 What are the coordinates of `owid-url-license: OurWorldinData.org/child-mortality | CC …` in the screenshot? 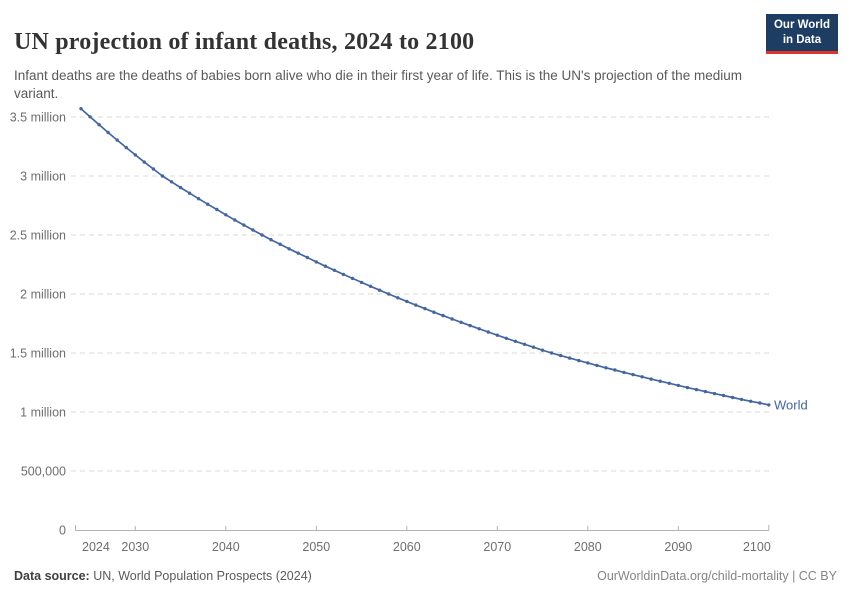 It's located at (717, 576).